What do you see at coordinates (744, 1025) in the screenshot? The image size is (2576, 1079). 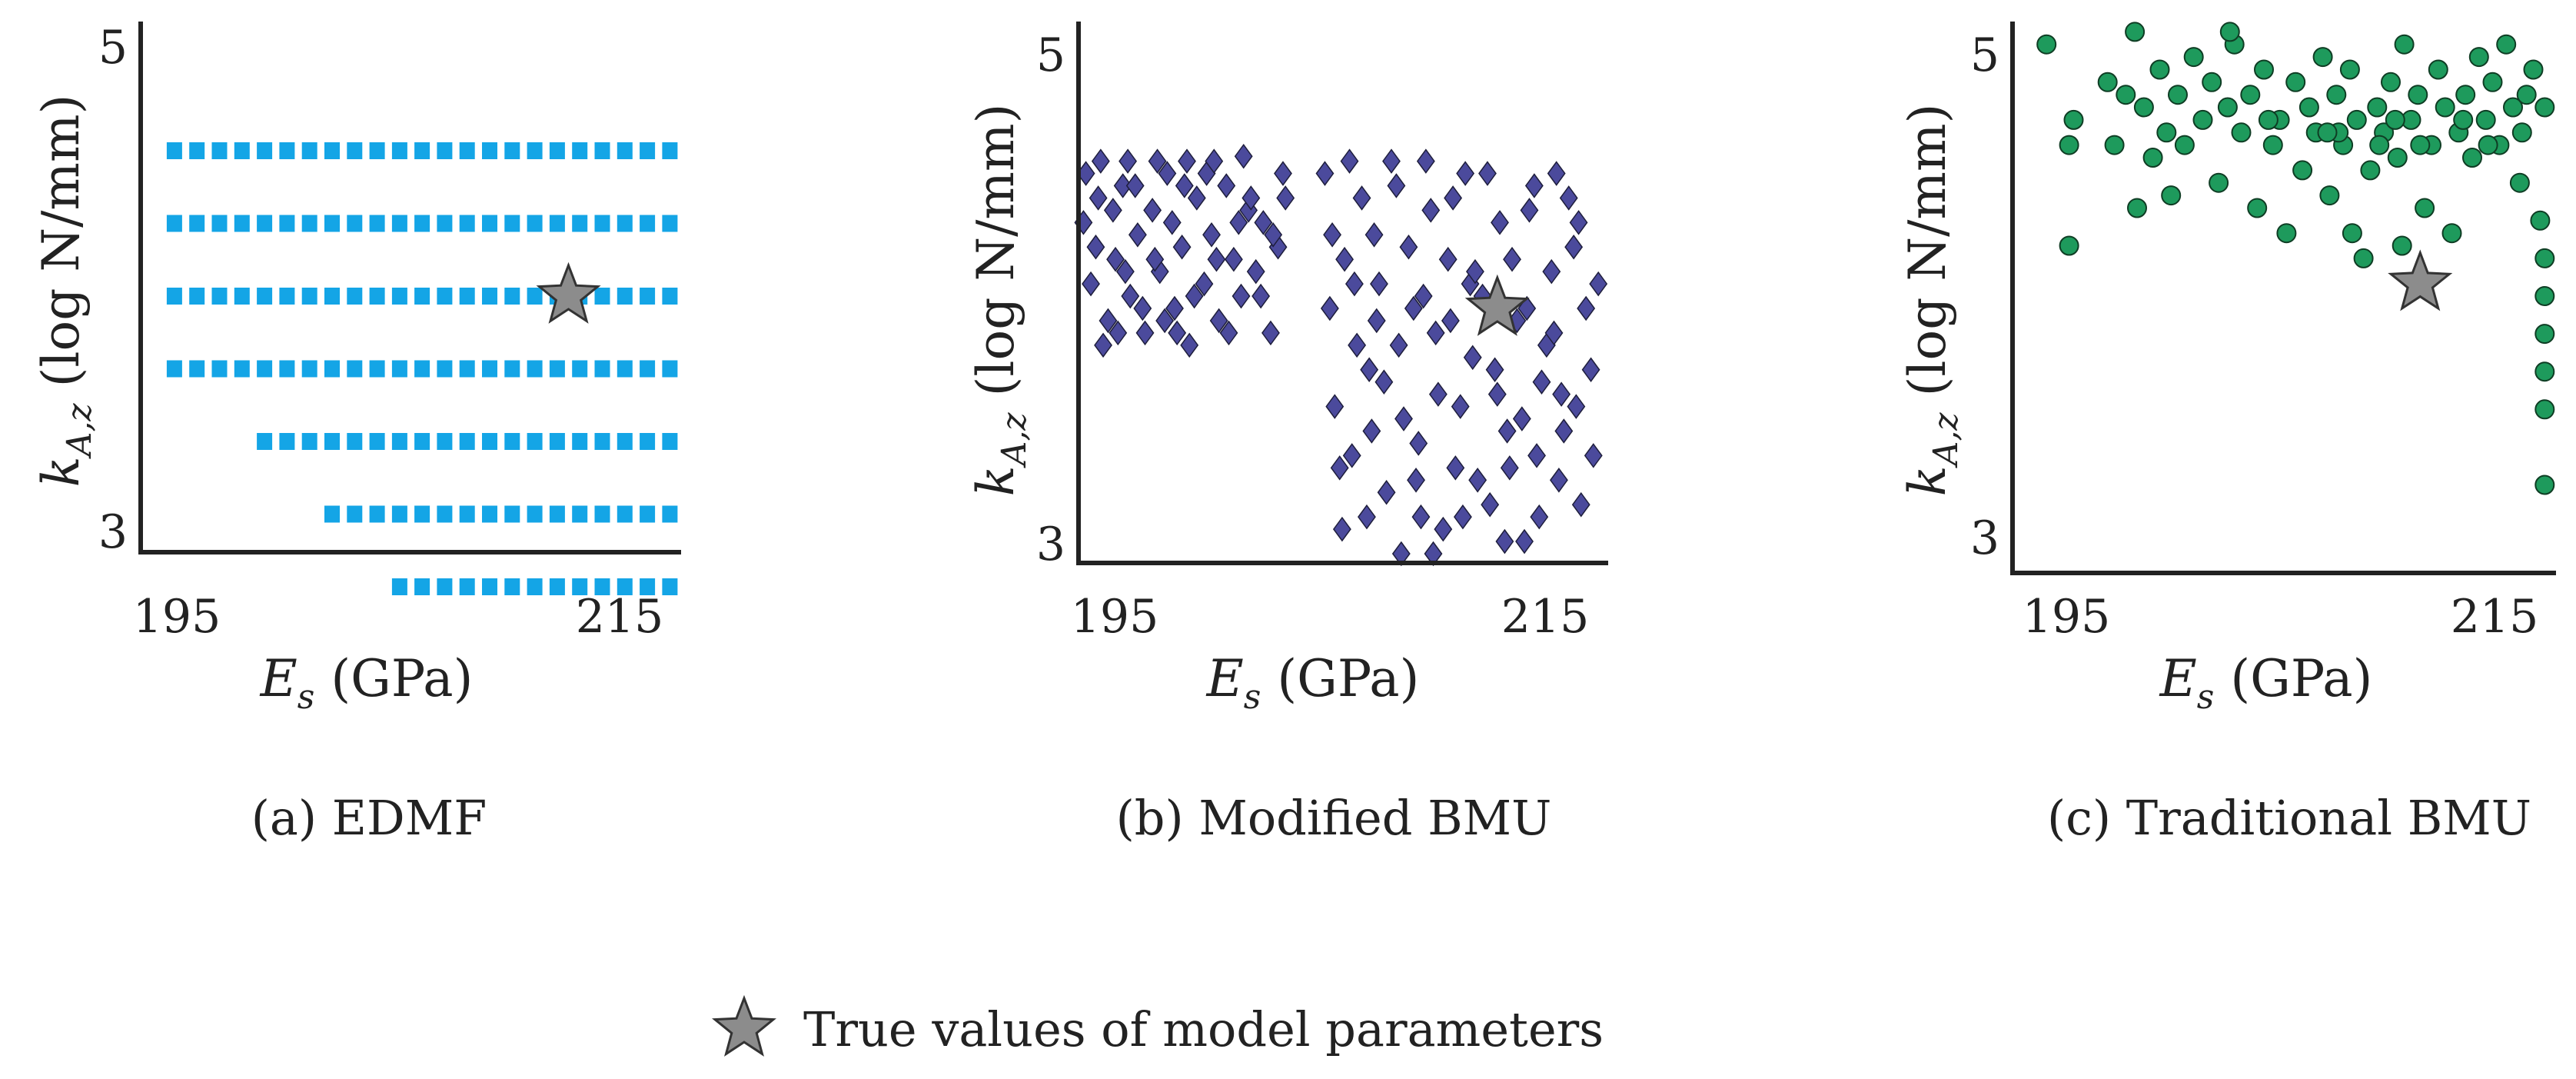 I see `legend-star-icon` at bounding box center [744, 1025].